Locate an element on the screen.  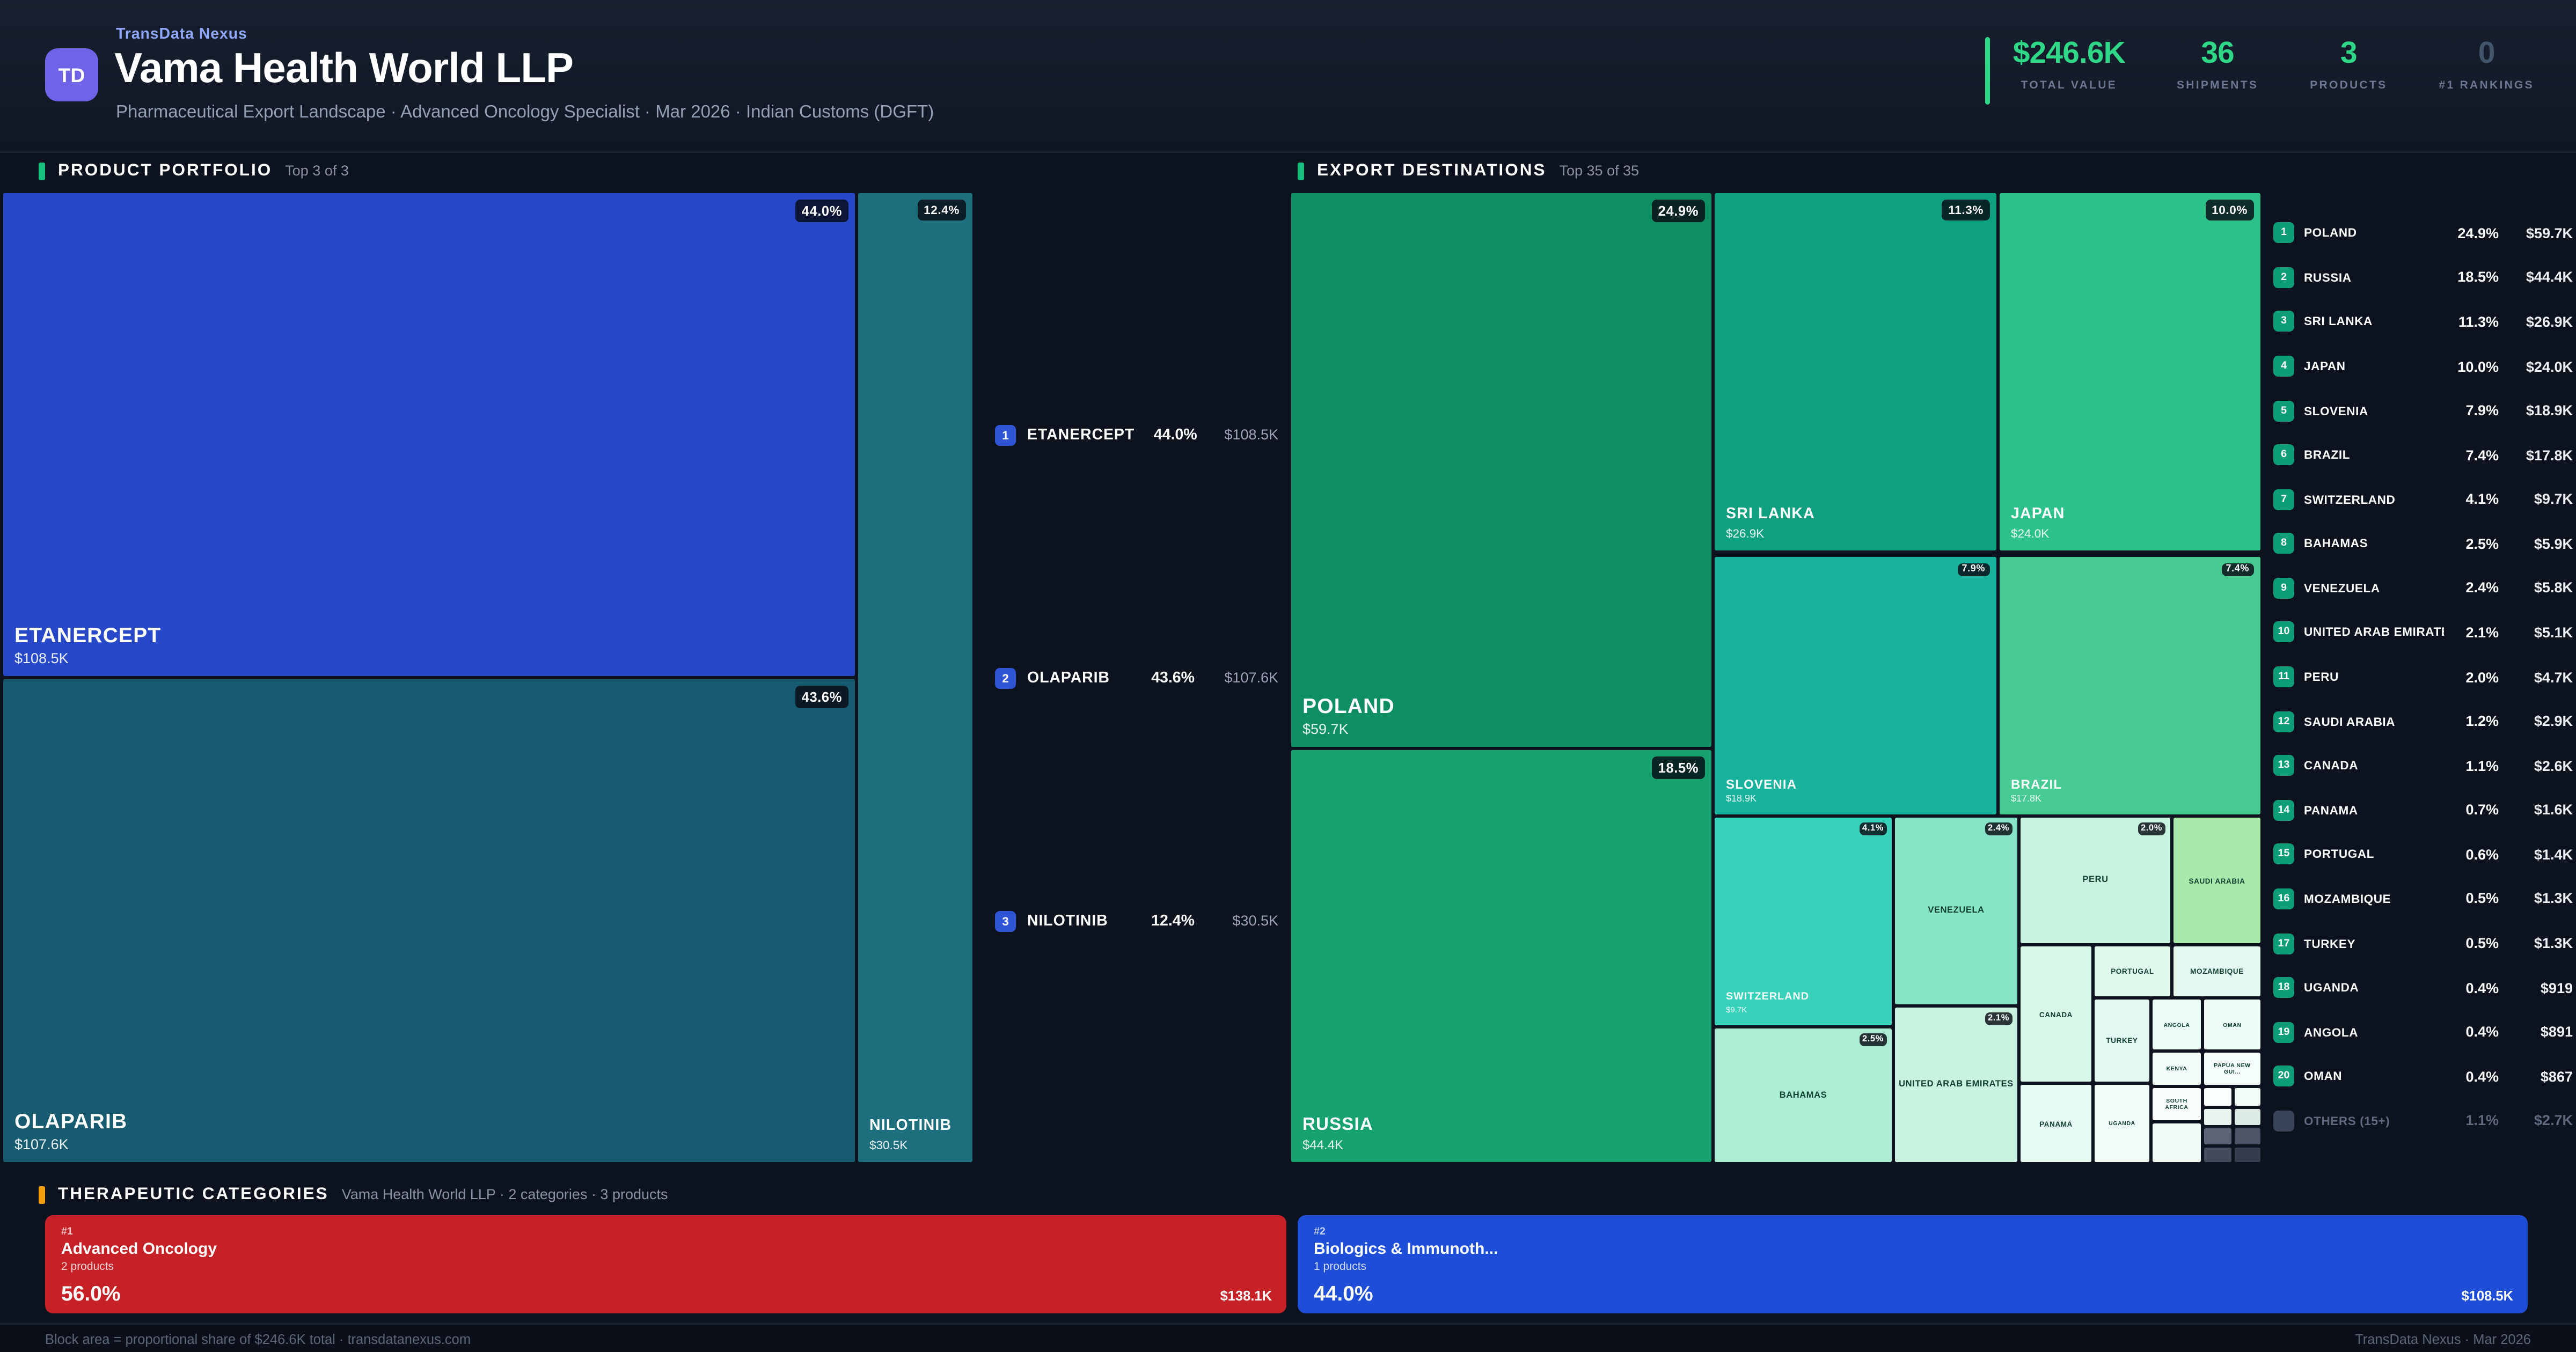
block-label: SLOVENIA $18.9K is located at coordinates (1761, 791).